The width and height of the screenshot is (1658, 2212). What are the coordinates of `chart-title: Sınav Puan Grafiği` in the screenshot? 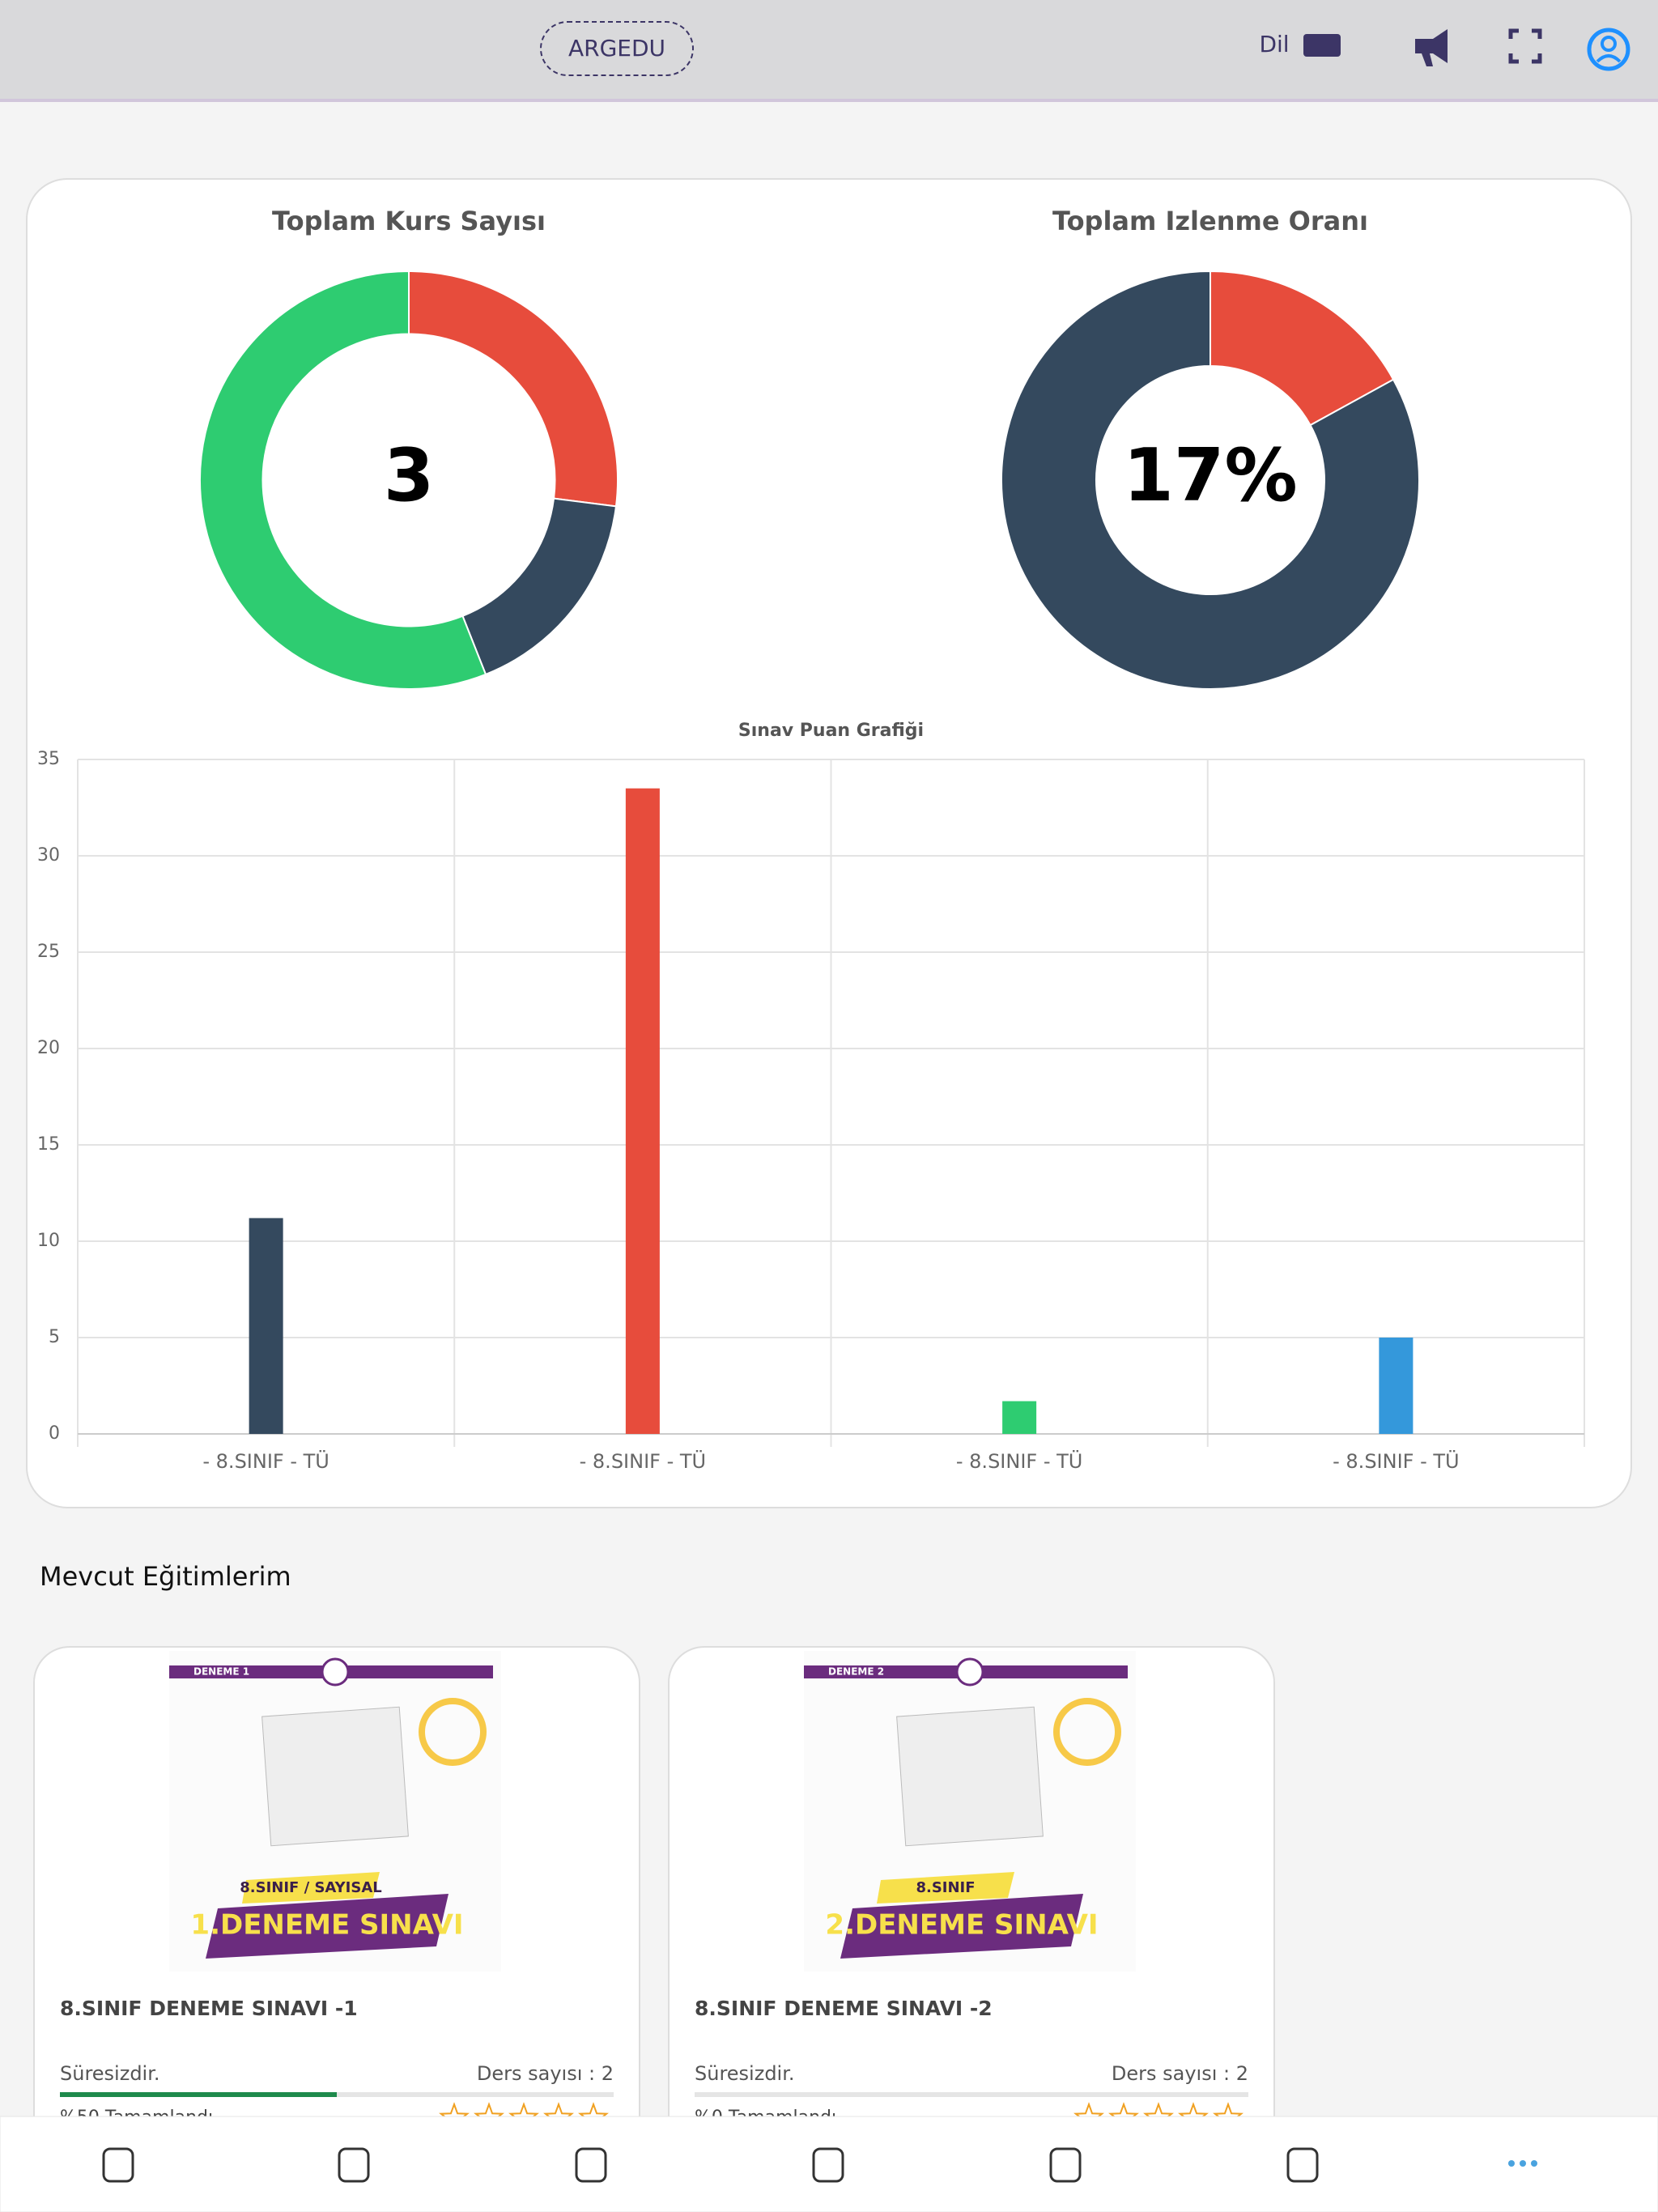 It's located at (831, 731).